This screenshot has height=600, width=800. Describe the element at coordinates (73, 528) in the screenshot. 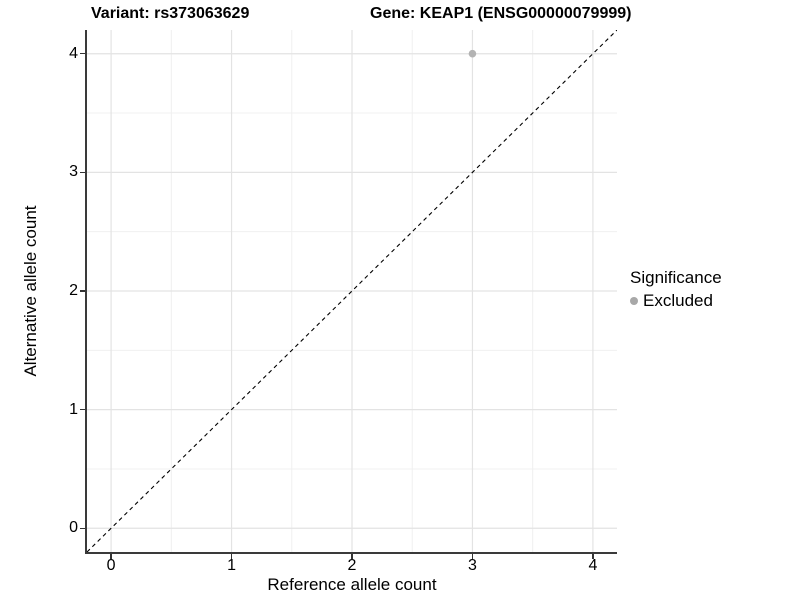

I see `y-tick-label: 0` at that location.